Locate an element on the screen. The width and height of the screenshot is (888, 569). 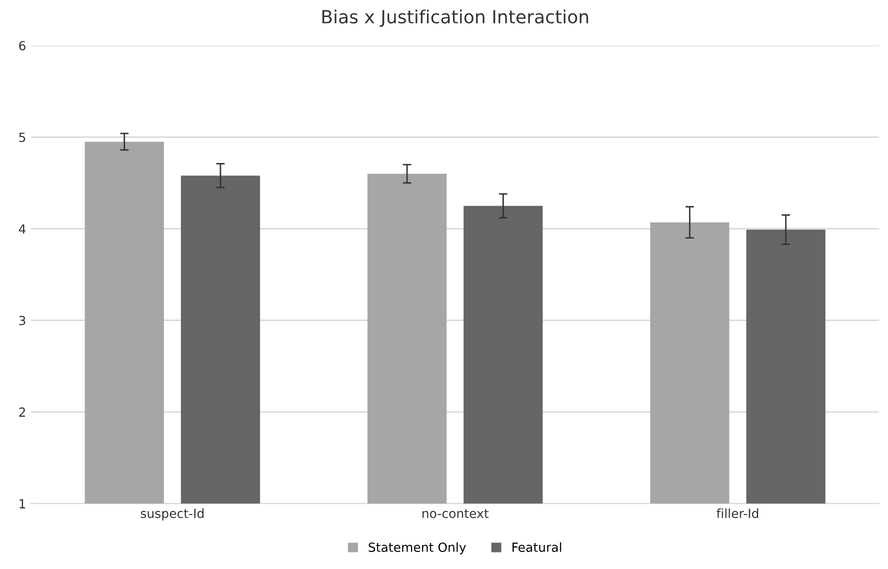
legend-label: Featural is located at coordinates (537, 547).